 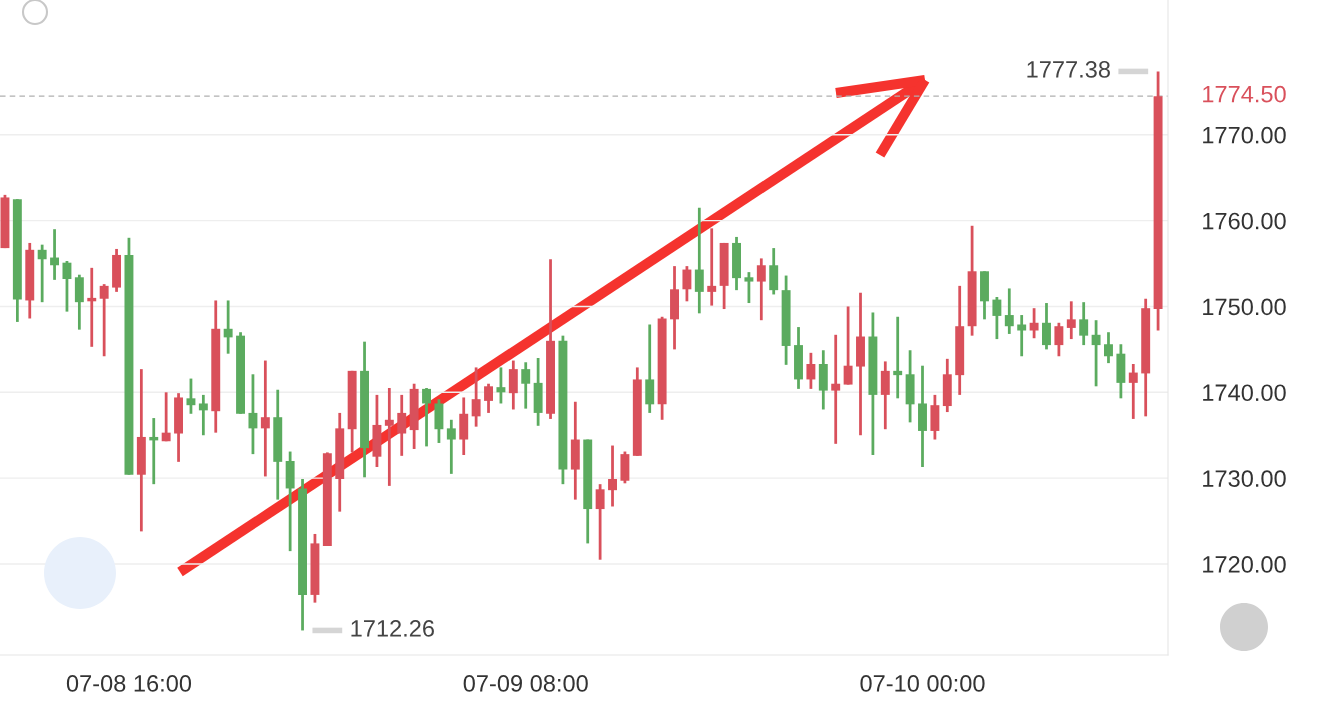 What do you see at coordinates (1244, 393) in the screenshot?
I see `y-tick-label: 1740.00` at bounding box center [1244, 393].